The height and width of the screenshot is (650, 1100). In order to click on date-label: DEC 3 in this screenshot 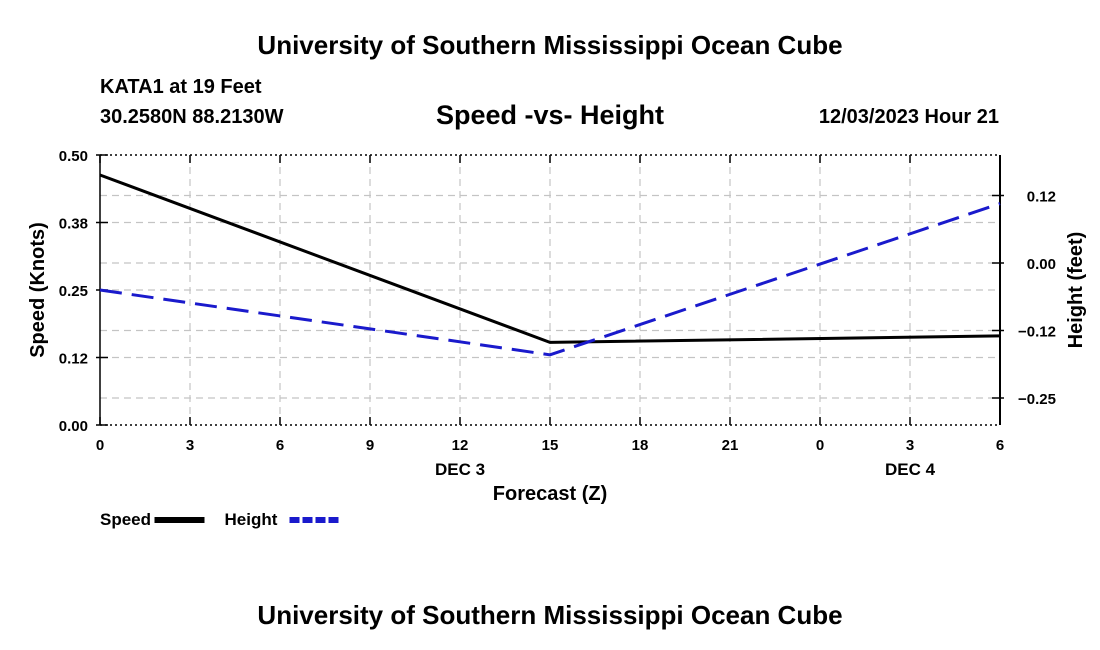, I will do `click(460, 469)`.